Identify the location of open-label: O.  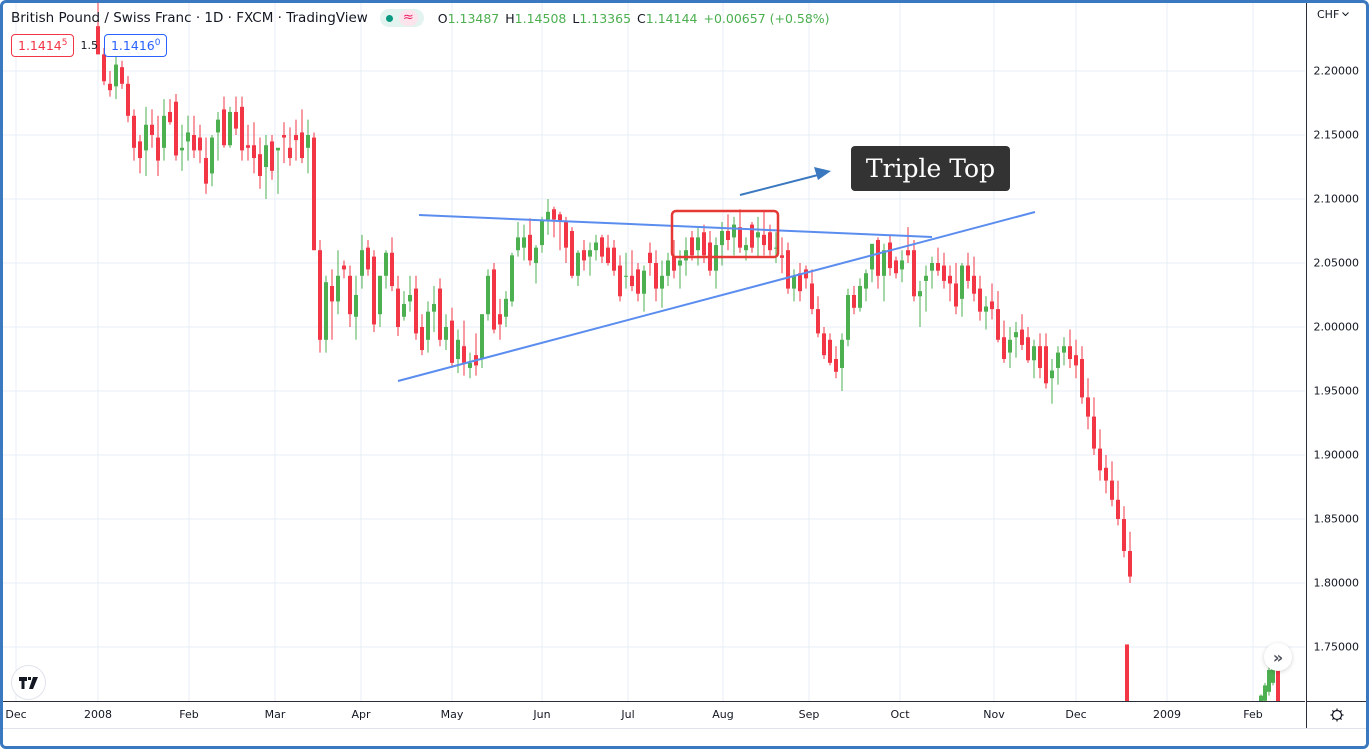
(442, 18).